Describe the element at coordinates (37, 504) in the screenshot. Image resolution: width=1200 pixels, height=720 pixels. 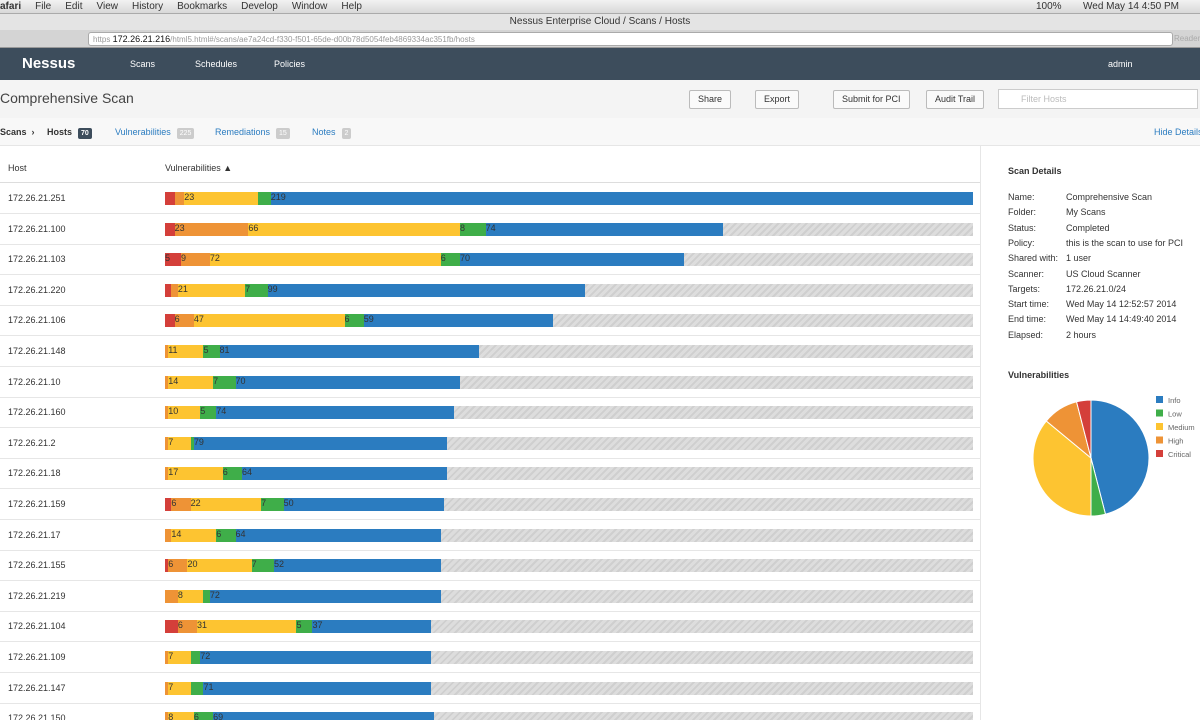
I see `host-name: 172.26.21.159` at that location.